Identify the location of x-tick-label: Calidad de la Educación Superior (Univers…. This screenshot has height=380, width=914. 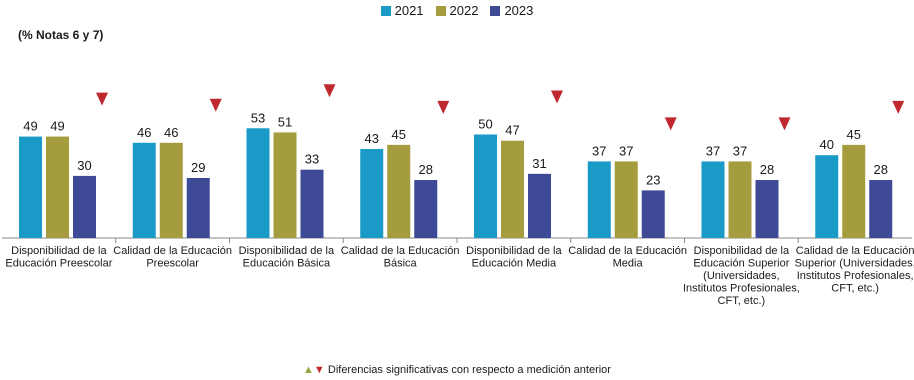
(854, 270).